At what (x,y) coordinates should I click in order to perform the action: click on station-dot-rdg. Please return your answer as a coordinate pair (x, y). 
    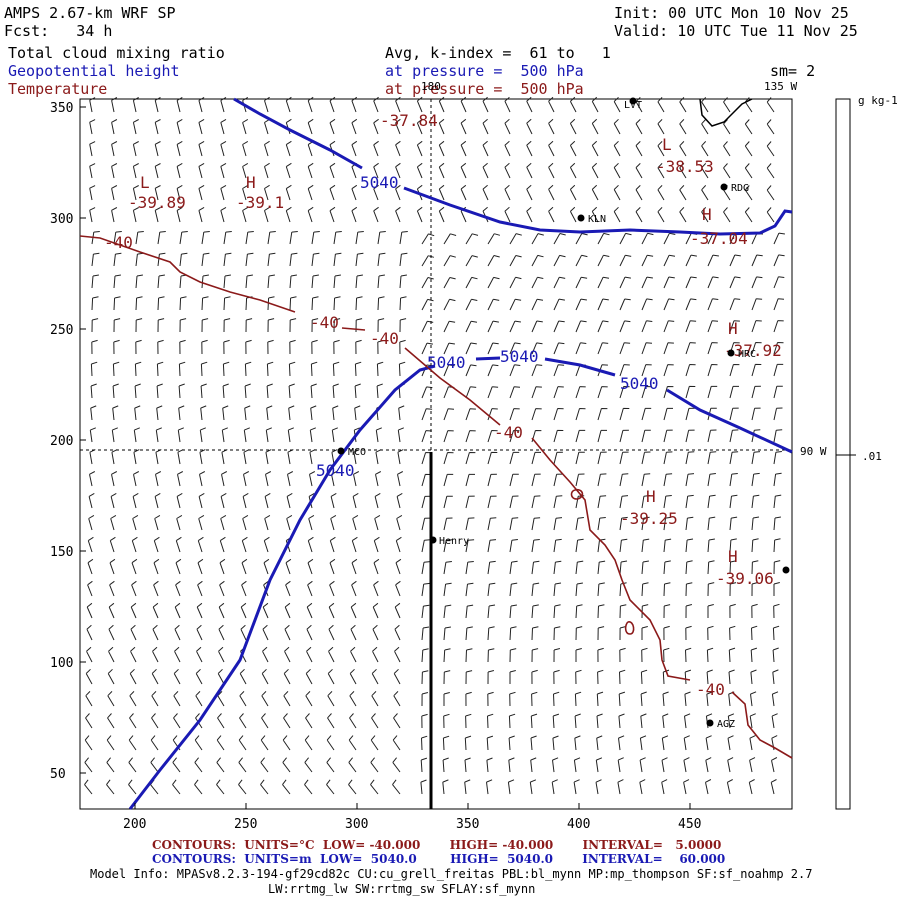
    Looking at the image, I should click on (724, 187).